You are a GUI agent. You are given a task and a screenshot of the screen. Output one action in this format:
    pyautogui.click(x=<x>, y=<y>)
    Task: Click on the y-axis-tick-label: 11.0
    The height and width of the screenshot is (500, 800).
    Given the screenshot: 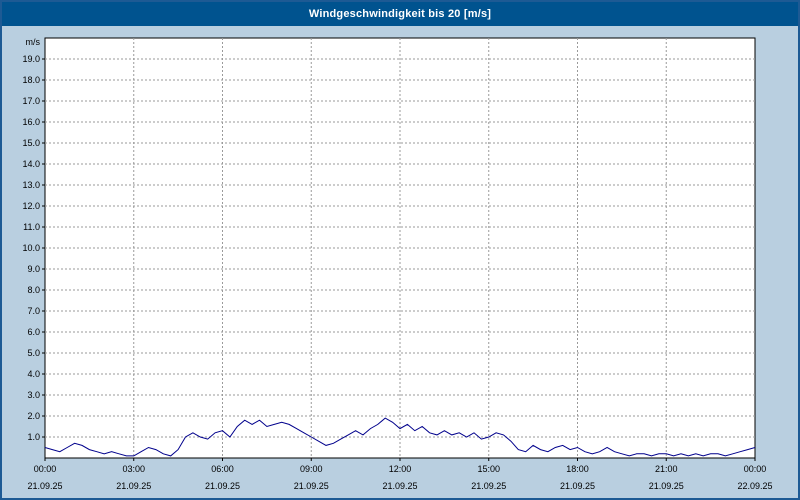 What is the action you would take?
    pyautogui.click(x=31, y=227)
    